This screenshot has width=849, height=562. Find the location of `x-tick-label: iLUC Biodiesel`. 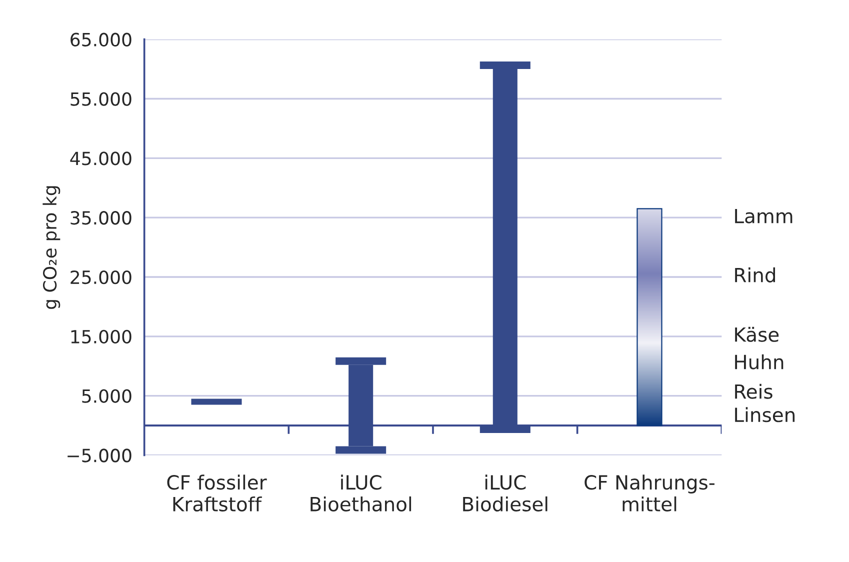

x-tick-label: iLUC Biodiesel is located at coordinates (505, 493).